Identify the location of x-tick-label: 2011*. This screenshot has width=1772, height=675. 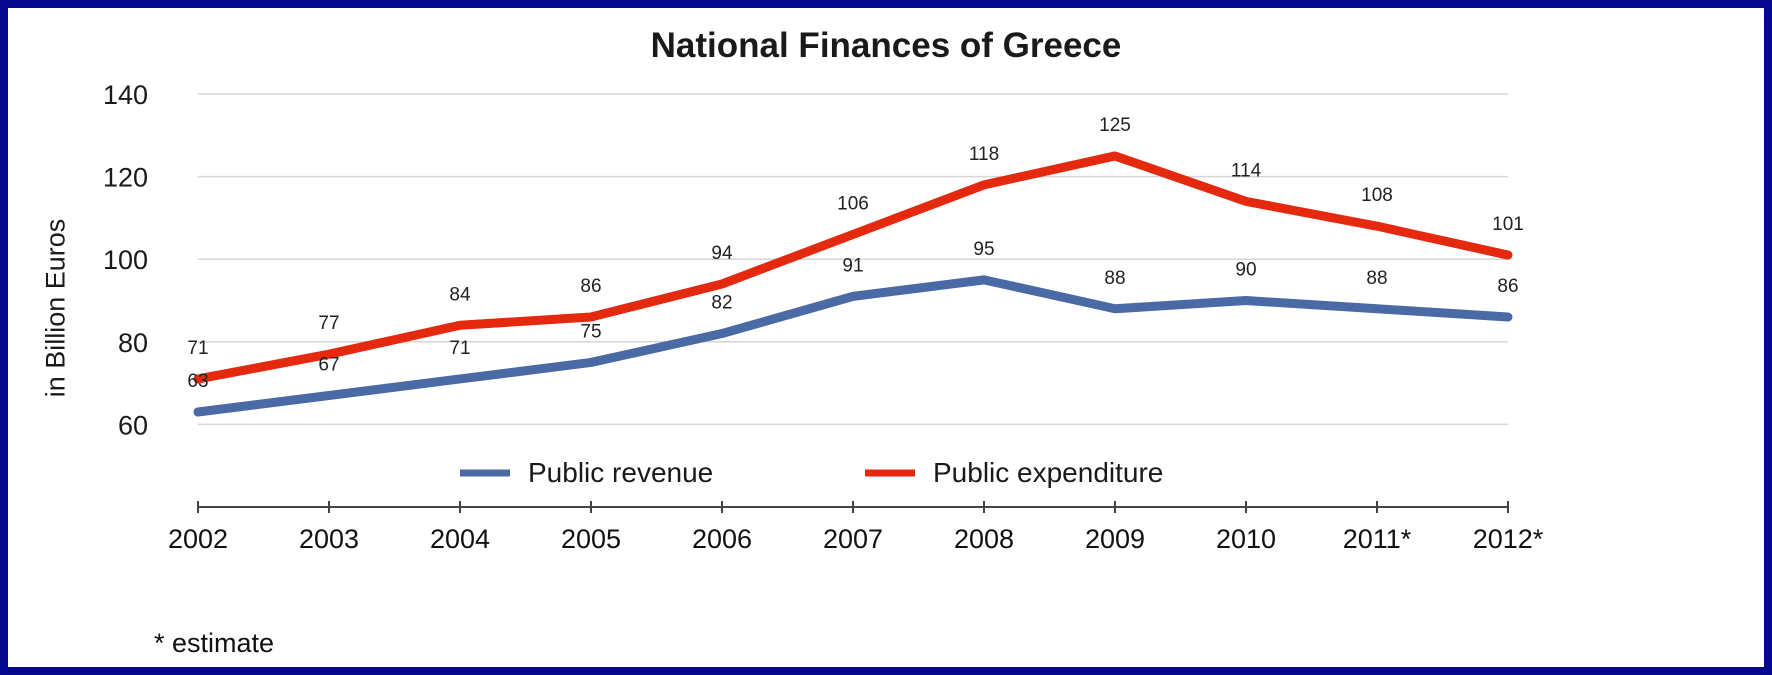
(1377, 539).